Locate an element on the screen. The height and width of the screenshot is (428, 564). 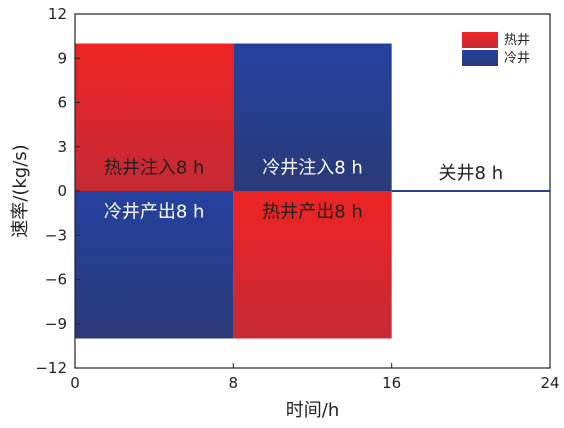
y-tick-label: −3 is located at coordinates (56, 235).